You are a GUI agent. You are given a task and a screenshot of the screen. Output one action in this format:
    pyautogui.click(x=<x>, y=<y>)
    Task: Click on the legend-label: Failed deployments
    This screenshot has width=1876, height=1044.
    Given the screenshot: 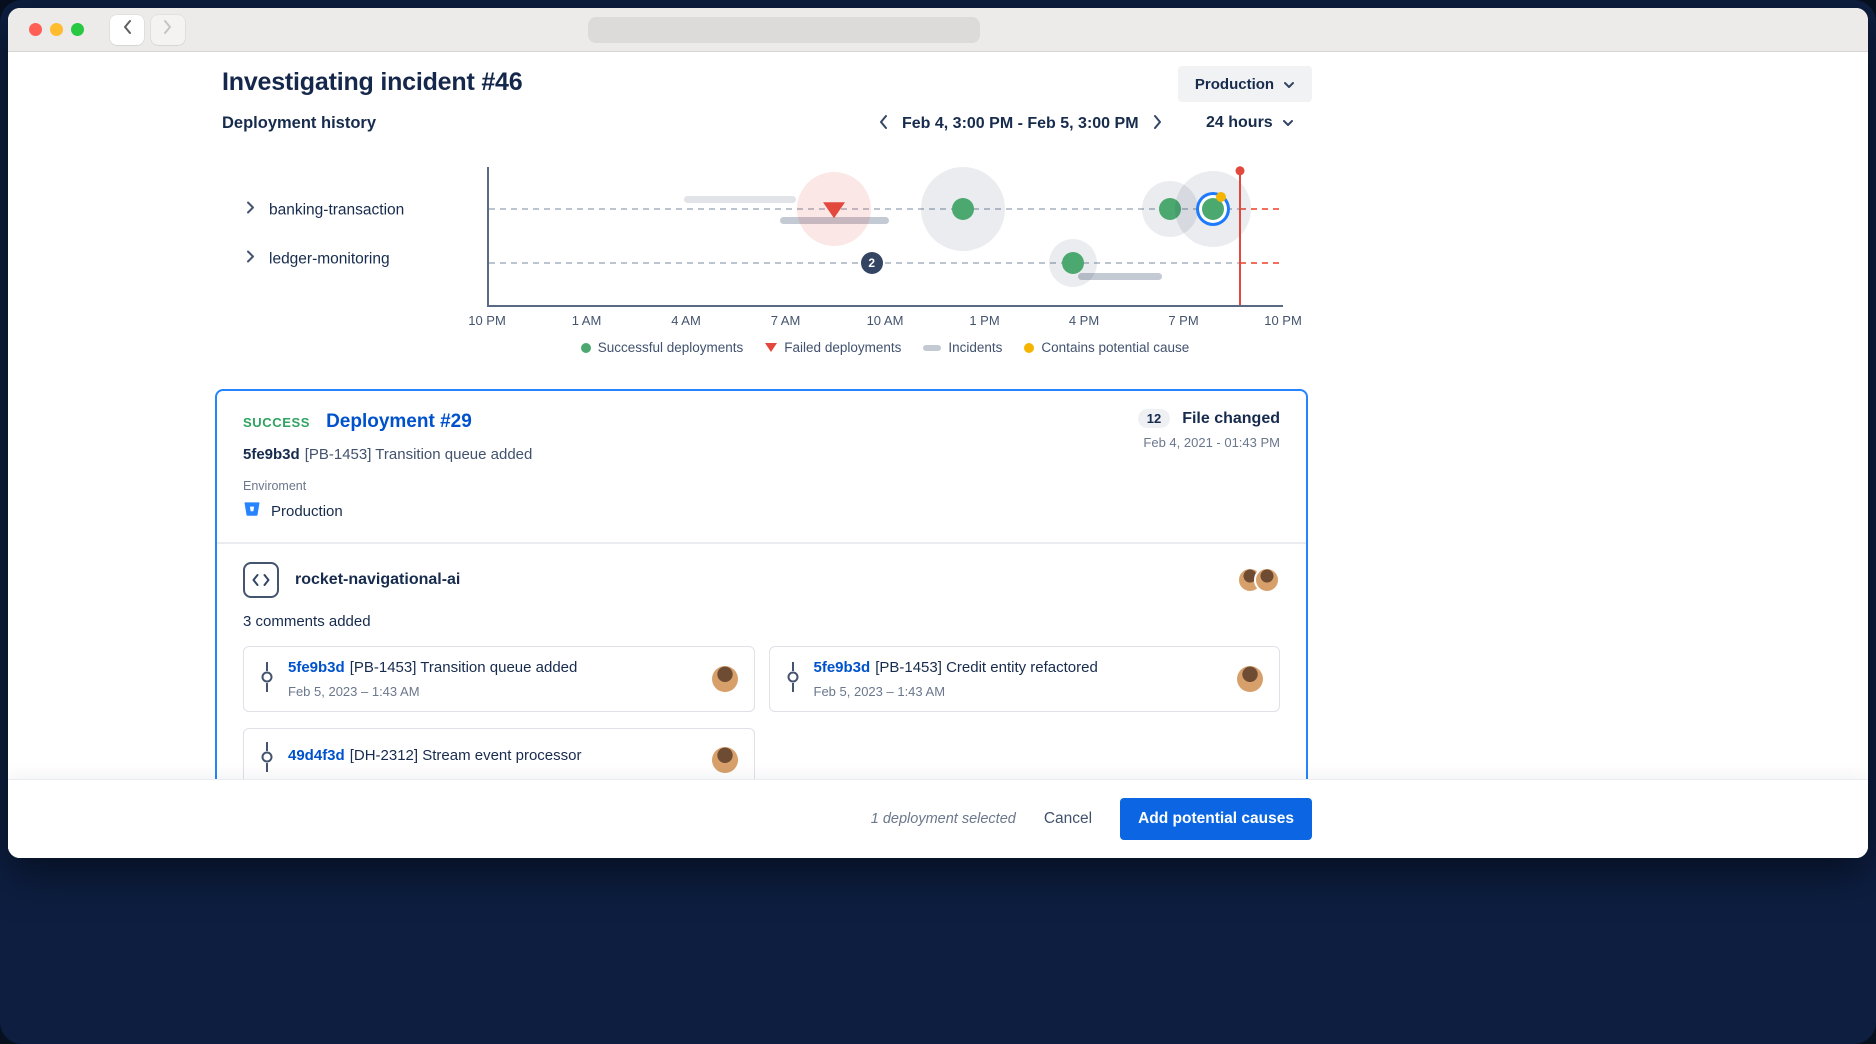 What is the action you would take?
    pyautogui.click(x=843, y=347)
    